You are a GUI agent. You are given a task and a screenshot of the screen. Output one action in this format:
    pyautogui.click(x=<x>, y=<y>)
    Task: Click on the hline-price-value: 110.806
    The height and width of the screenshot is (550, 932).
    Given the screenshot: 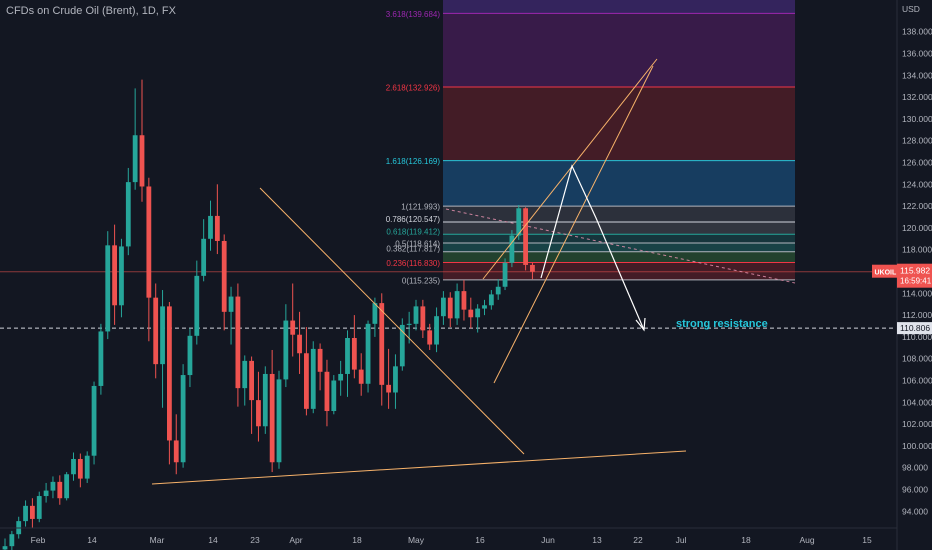 What is the action you would take?
    pyautogui.click(x=915, y=328)
    